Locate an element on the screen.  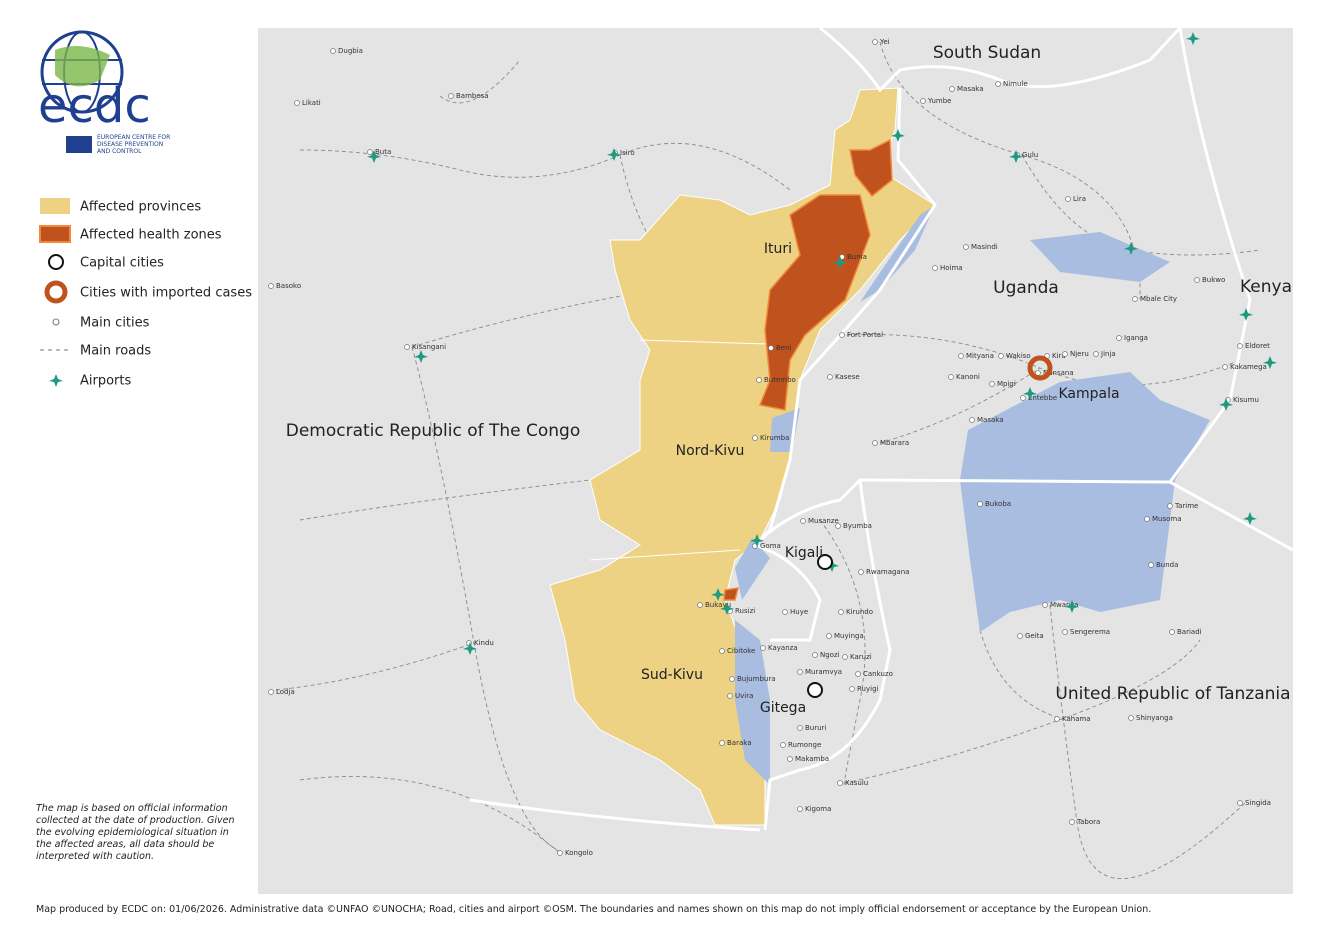
city-label: Kisumu is located at coordinates (1246, 400).